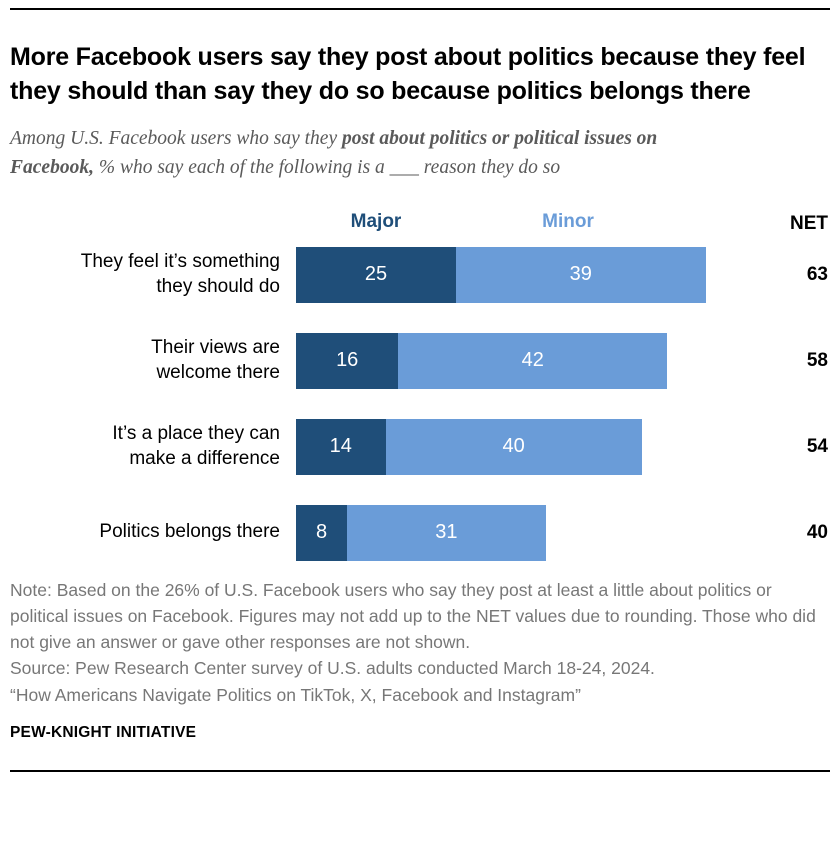 Image resolution: width=840 pixels, height=848 pixels. Describe the element at coordinates (420, 770) in the screenshot. I see `bottom-divider` at that location.